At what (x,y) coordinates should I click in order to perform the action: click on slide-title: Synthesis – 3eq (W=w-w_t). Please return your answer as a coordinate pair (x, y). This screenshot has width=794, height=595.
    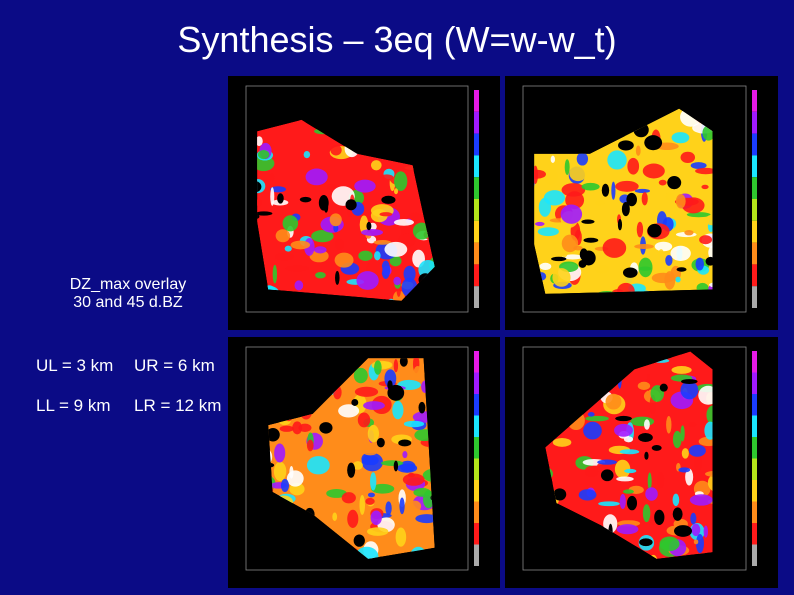
    Looking at the image, I should click on (396, 39).